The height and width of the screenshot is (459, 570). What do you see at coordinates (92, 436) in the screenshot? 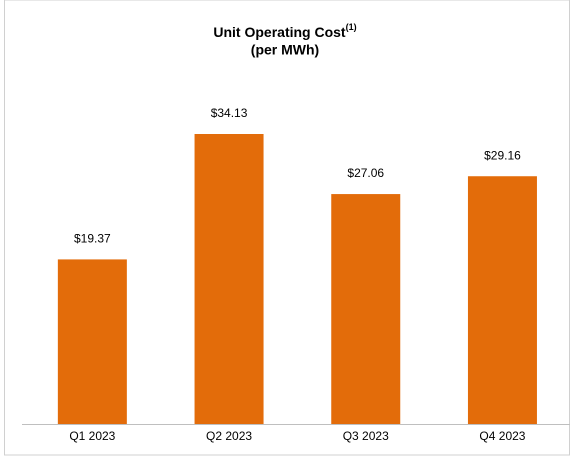
I see `x-tick-label: Q1 2023` at bounding box center [92, 436].